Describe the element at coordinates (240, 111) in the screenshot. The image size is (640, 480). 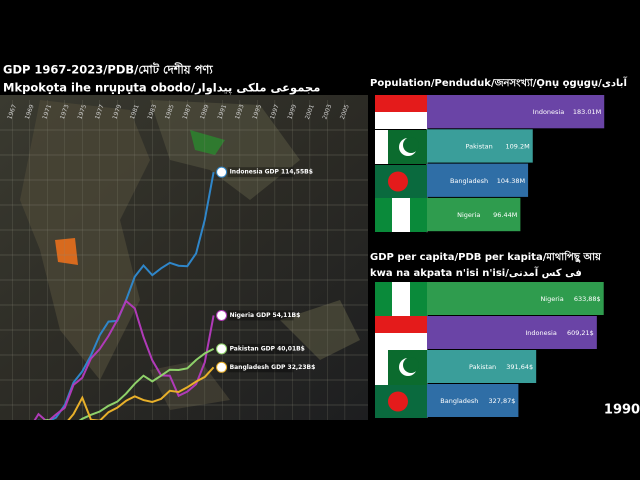
I see `x-tick-label: 1993` at that location.